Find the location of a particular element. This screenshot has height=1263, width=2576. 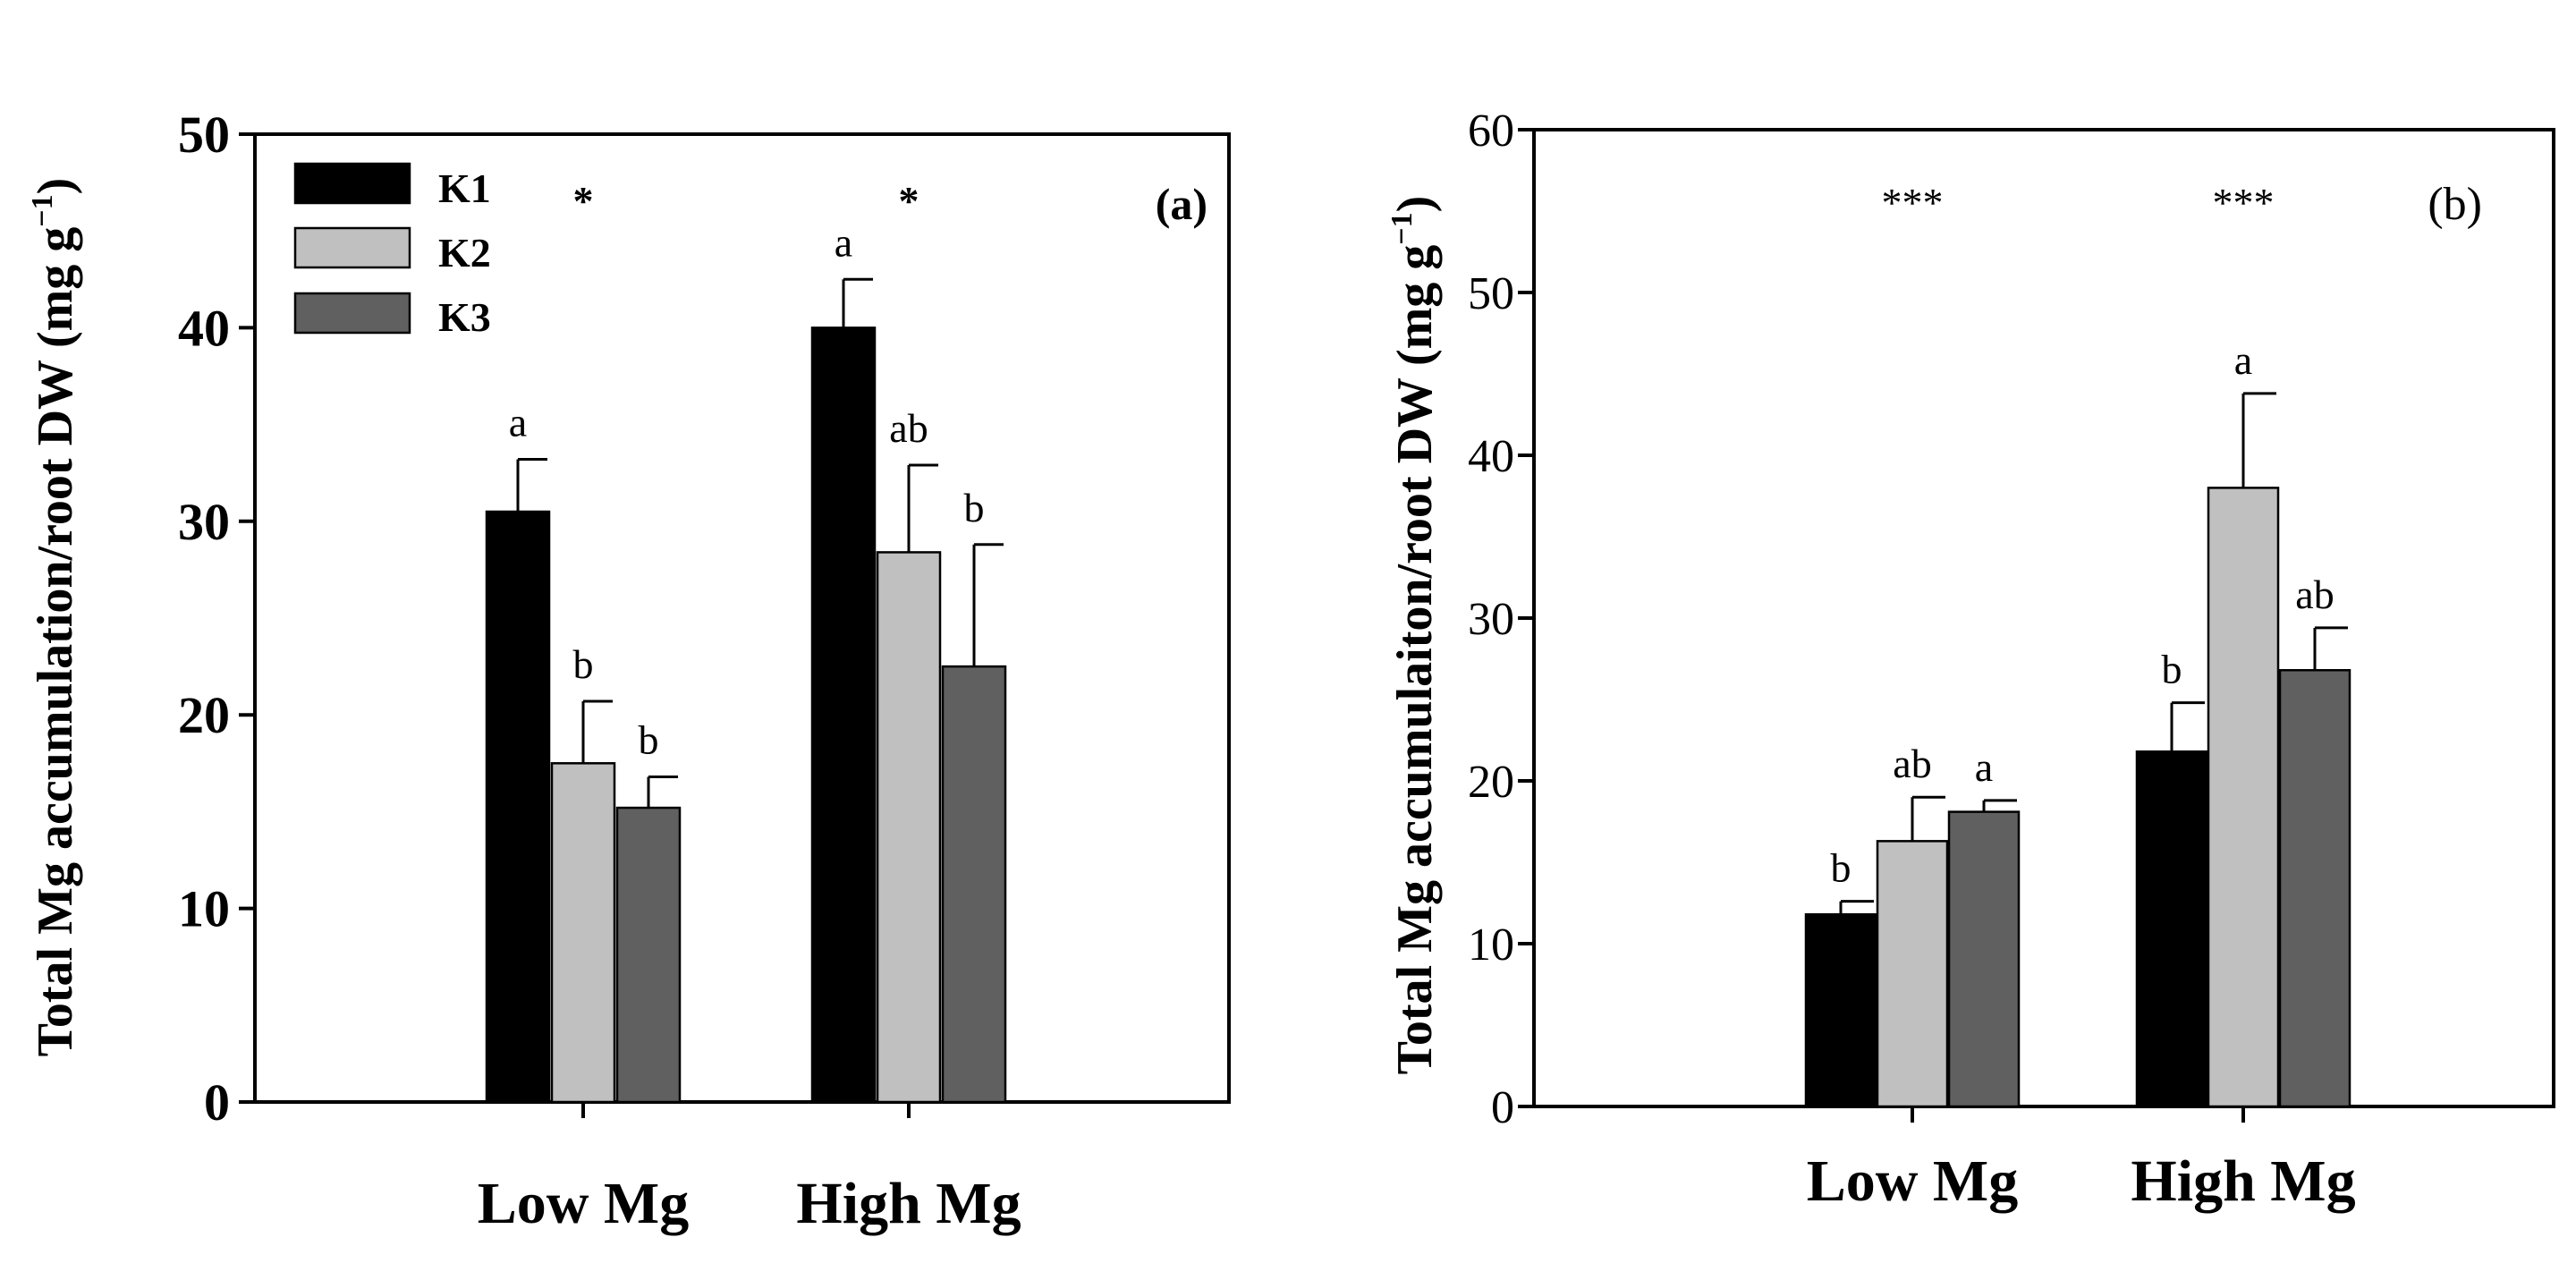

legend-label-k3: K3 is located at coordinates (464, 317).